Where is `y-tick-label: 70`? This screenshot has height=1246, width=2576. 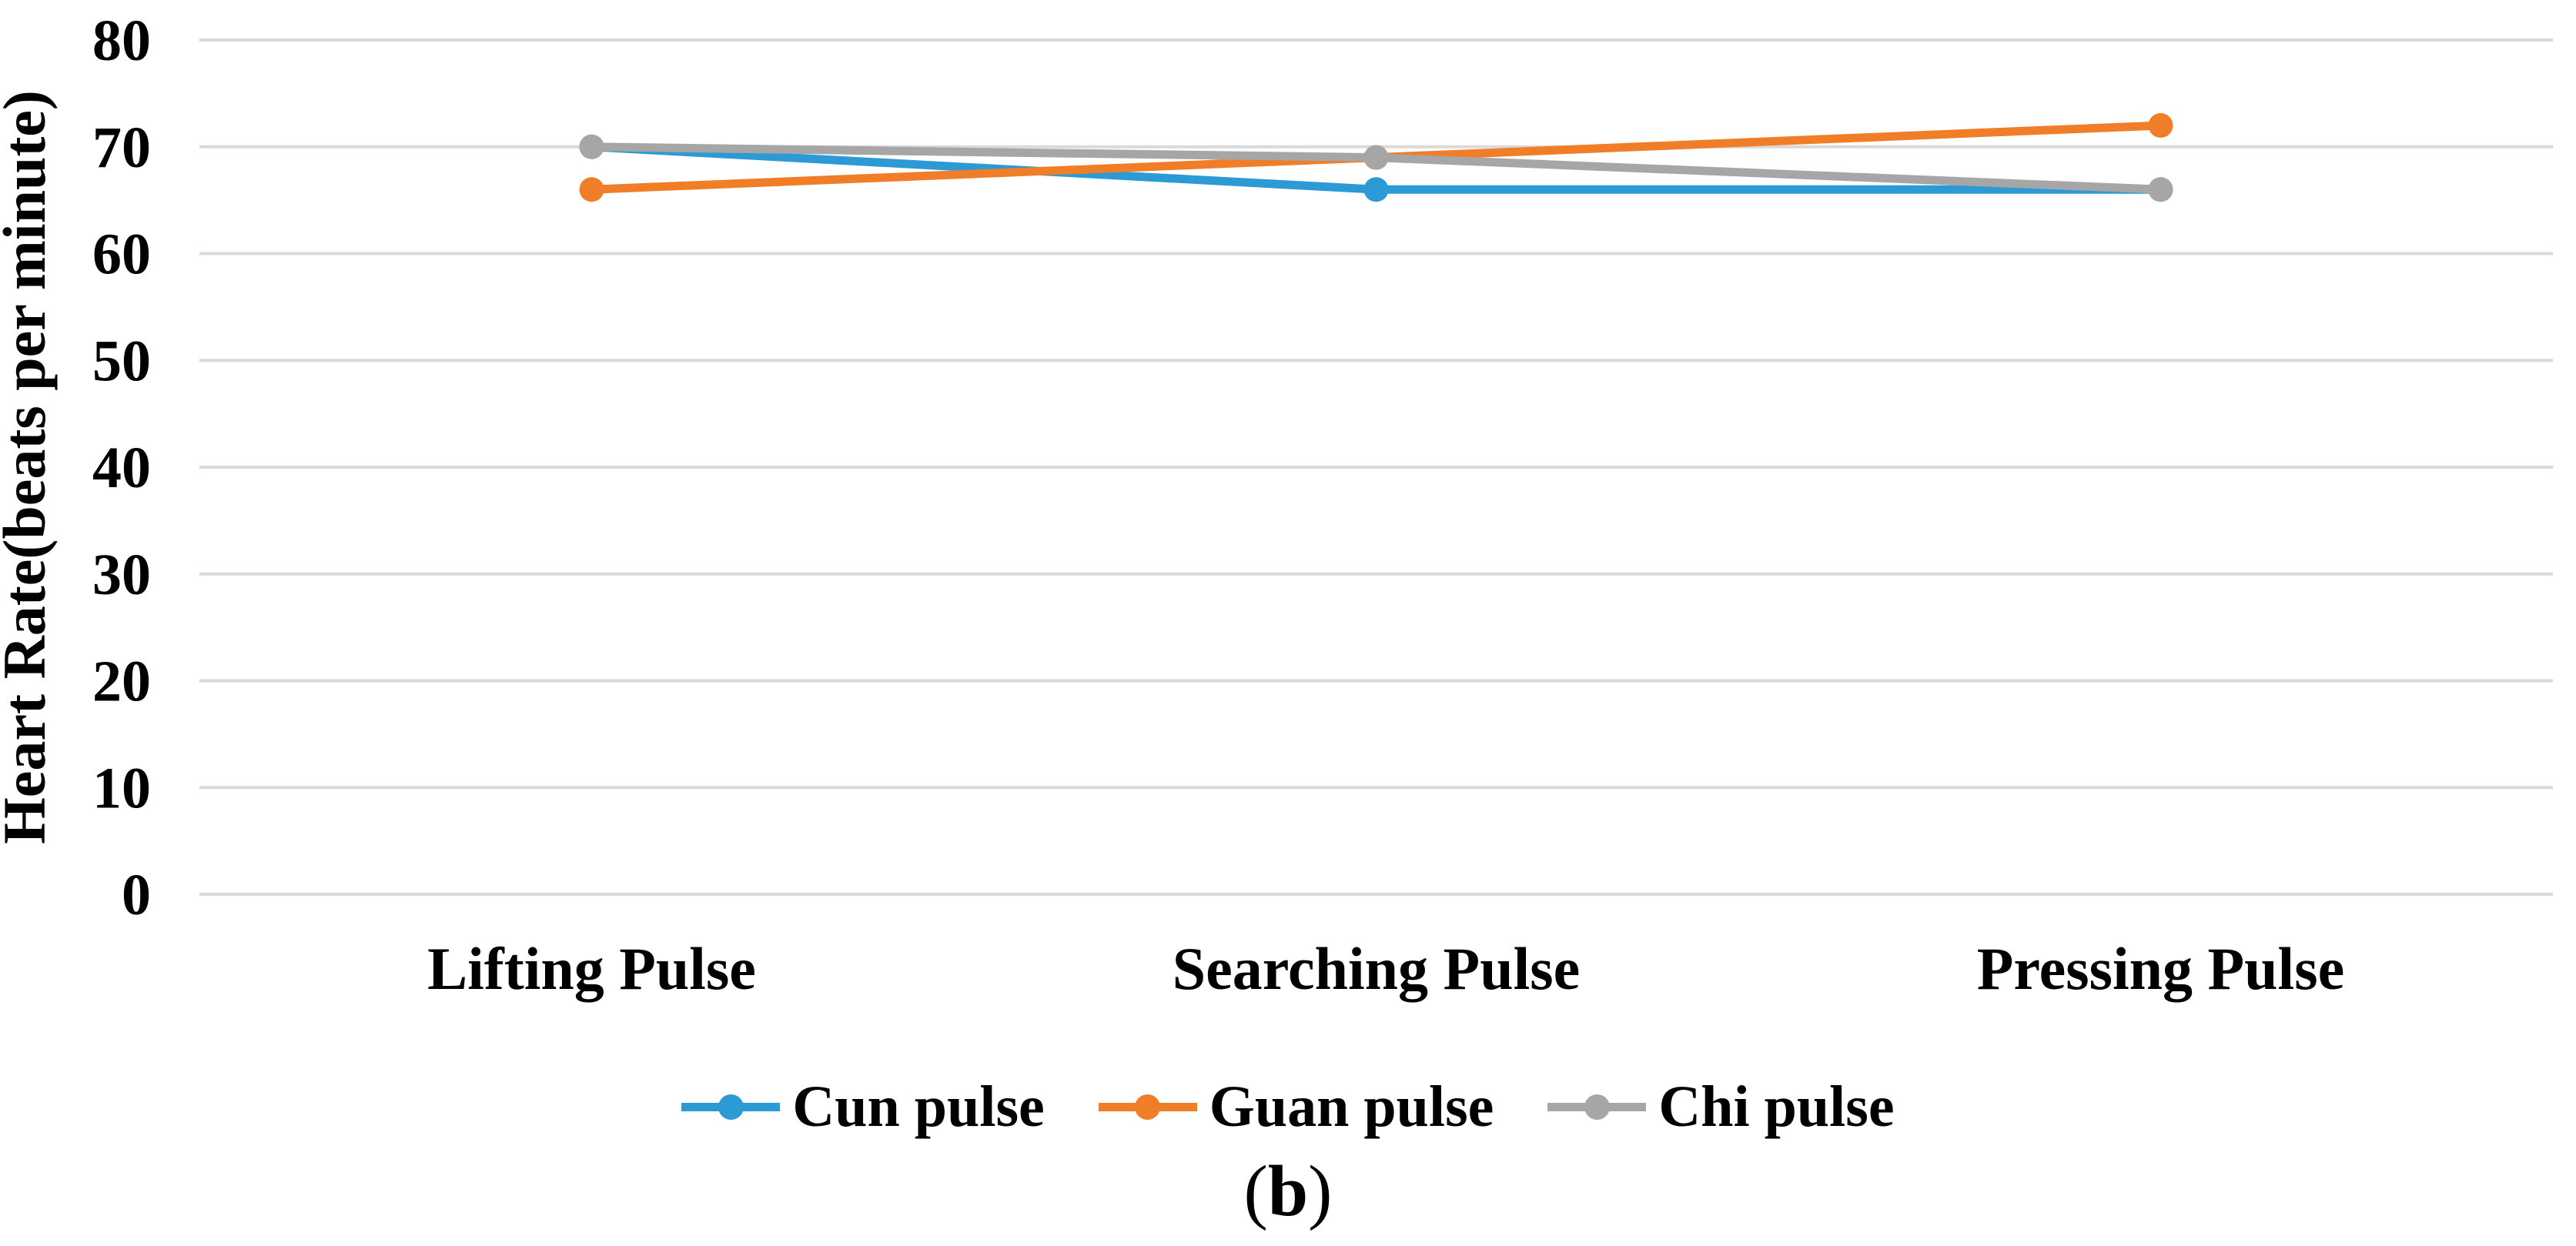
y-tick-label: 70 is located at coordinates (122, 147).